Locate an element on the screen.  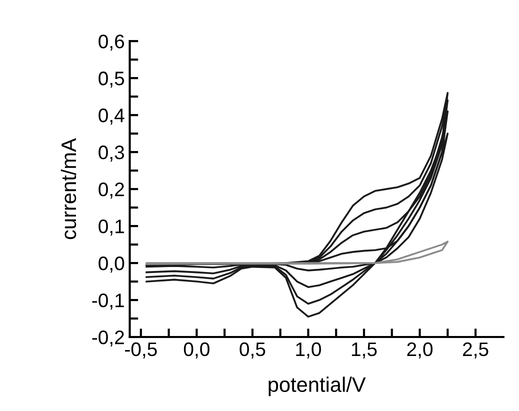
x-tick-label: 0,0 is located at coordinates (197, 350).